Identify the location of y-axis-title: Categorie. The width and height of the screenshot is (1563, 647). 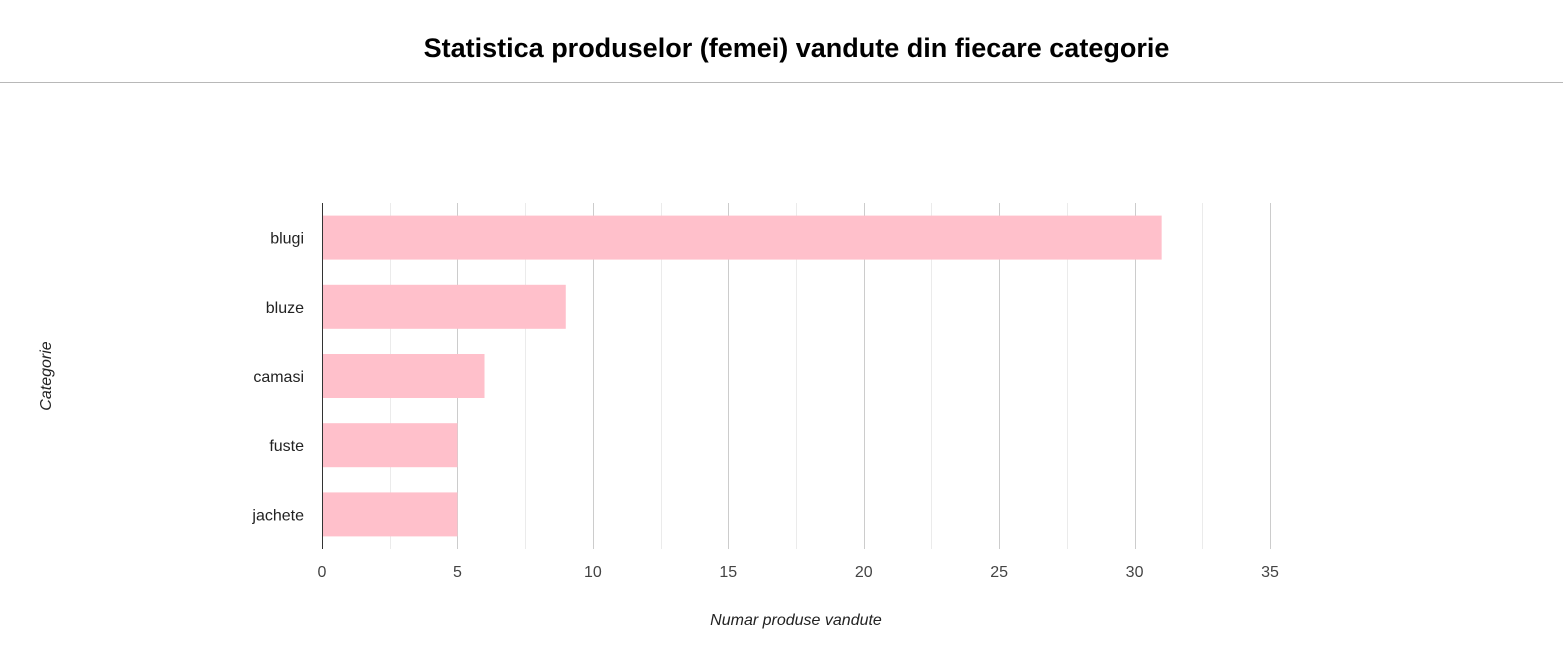
(46, 375).